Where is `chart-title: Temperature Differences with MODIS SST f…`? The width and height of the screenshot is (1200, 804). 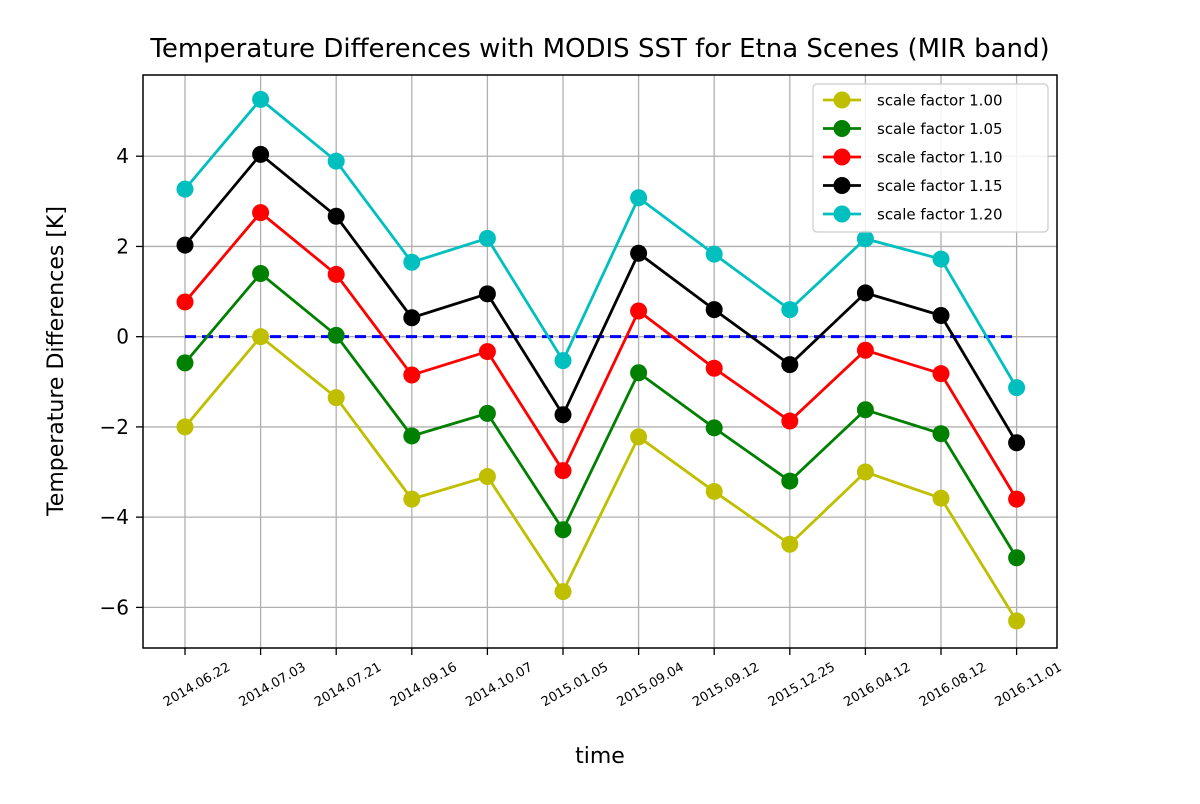 chart-title: Temperature Differences with MODIS SST f… is located at coordinates (599, 49).